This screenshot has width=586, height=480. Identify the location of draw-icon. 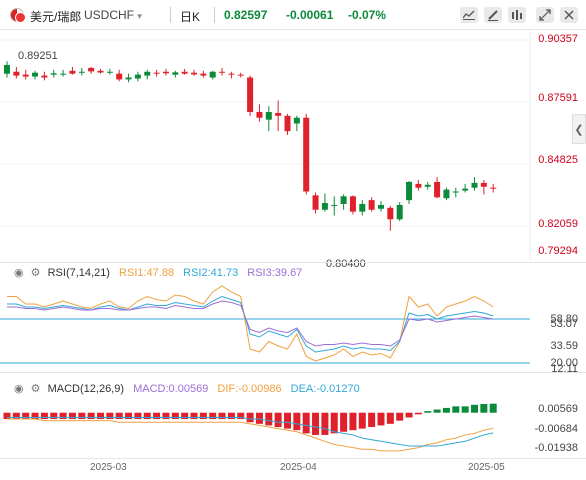
(493, 15).